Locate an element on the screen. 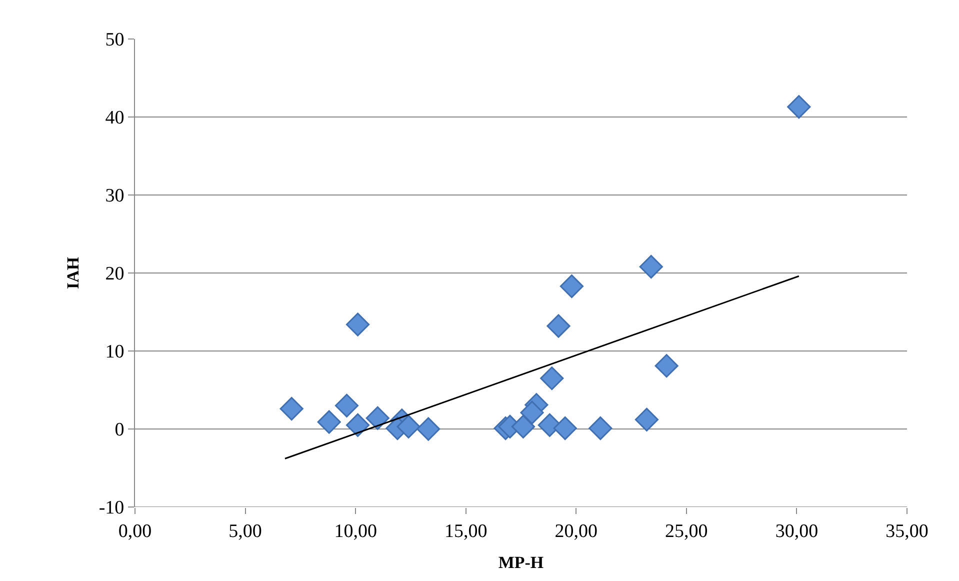 The image size is (959, 581). y-tick-label: 20 is located at coordinates (114, 274).